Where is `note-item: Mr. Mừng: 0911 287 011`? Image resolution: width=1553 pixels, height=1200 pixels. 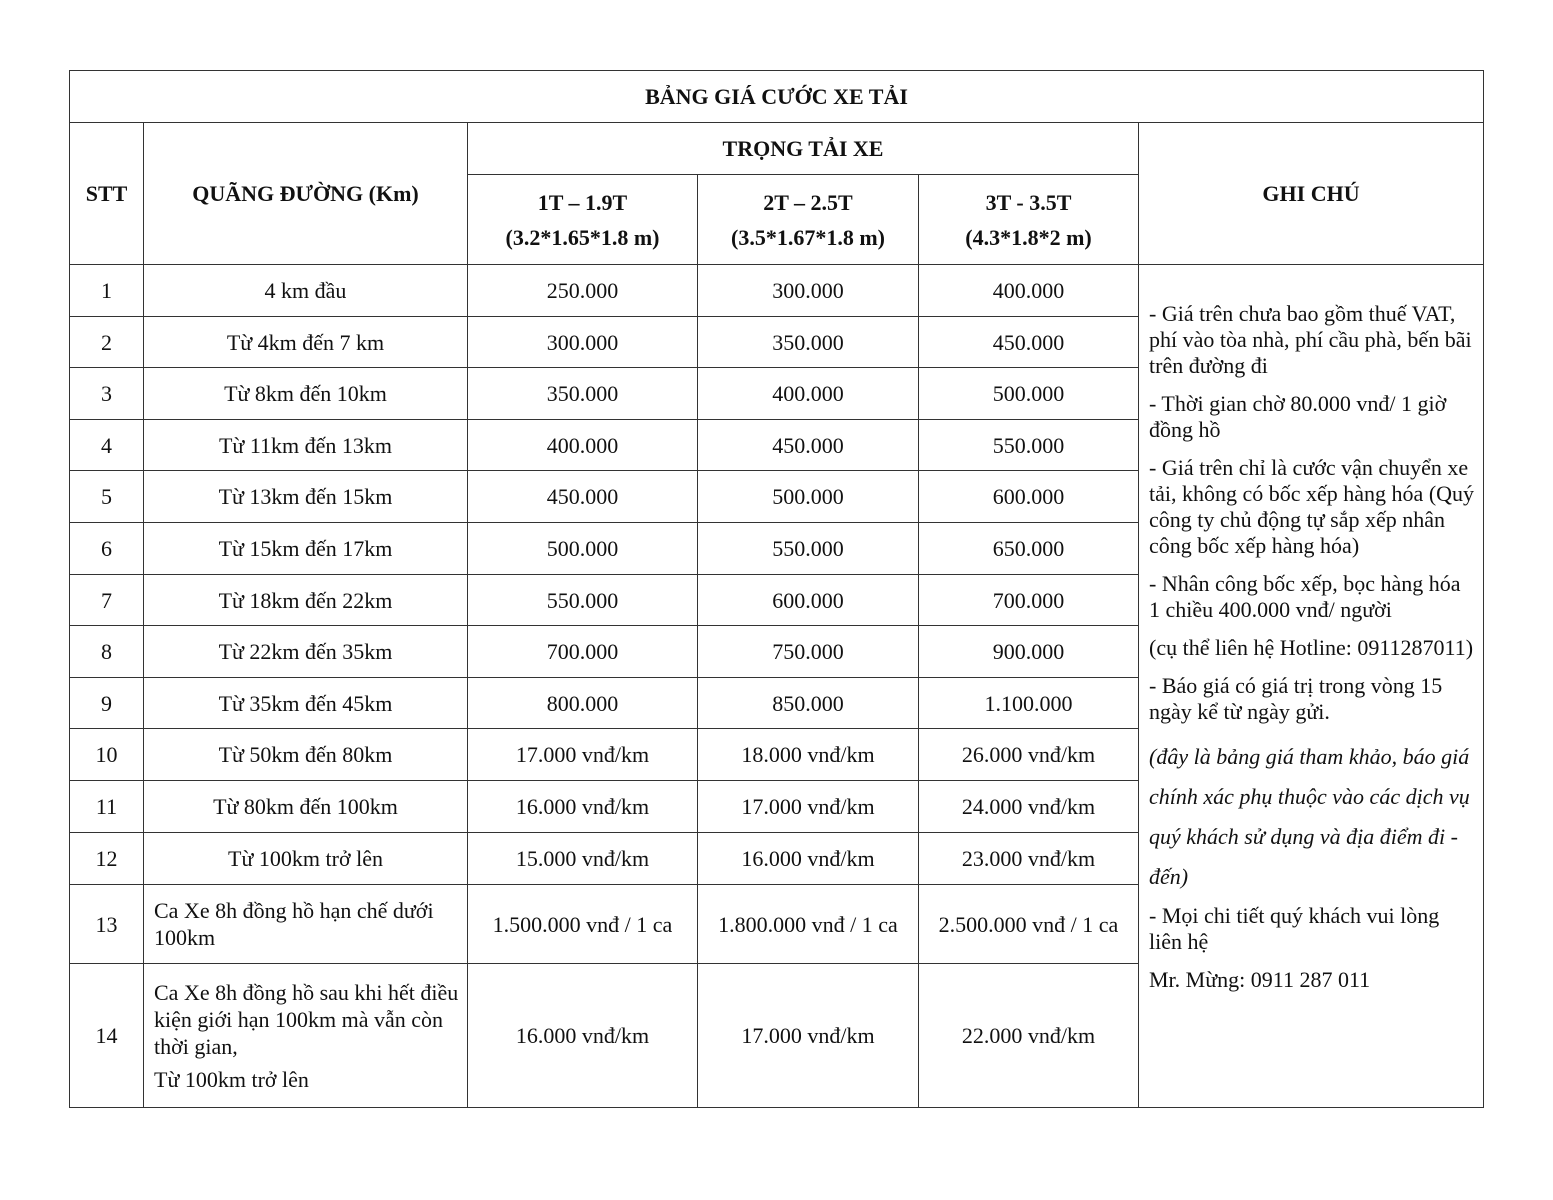
note-item: Mr. Mừng: 0911 287 011 is located at coordinates (1260, 979).